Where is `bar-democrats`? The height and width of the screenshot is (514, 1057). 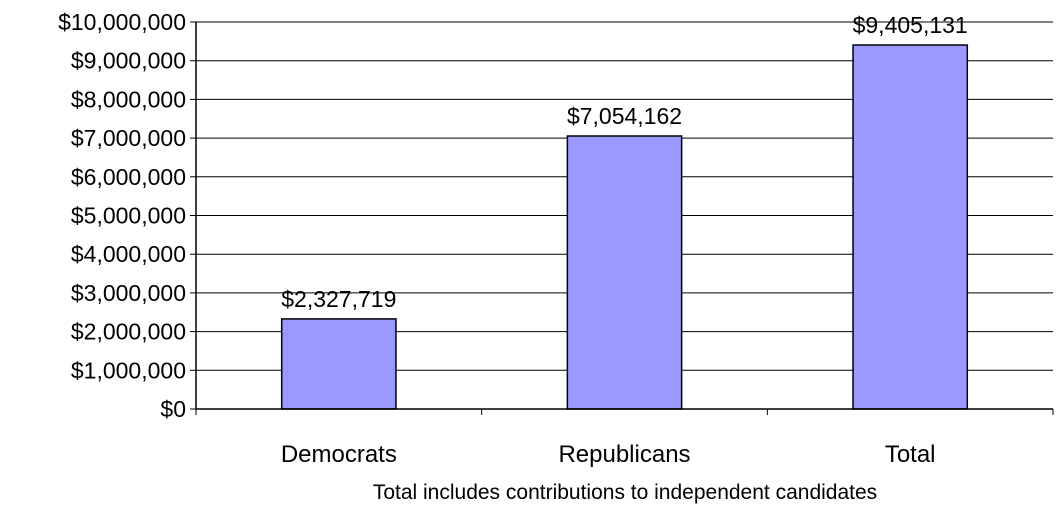 bar-democrats is located at coordinates (338, 364).